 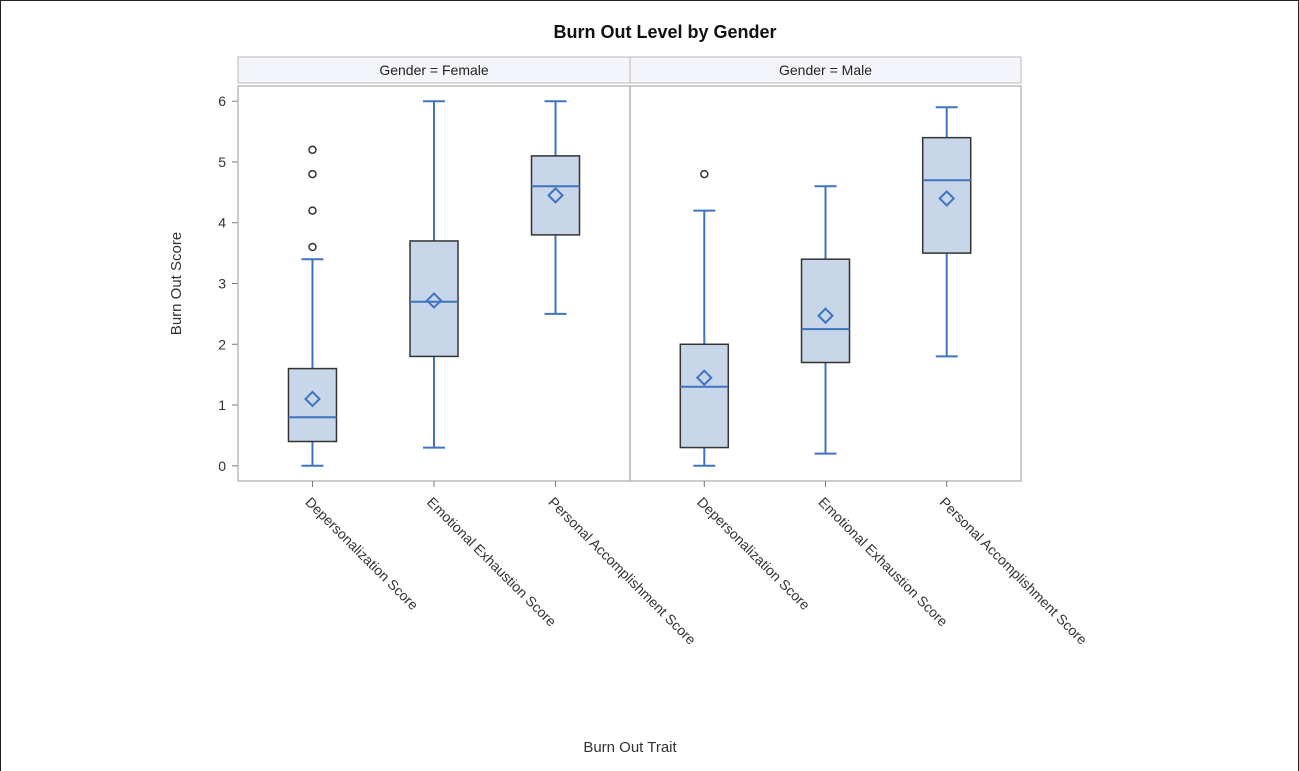 What do you see at coordinates (664, 32) in the screenshot?
I see `chart-title: Burn Out Level by Gender` at bounding box center [664, 32].